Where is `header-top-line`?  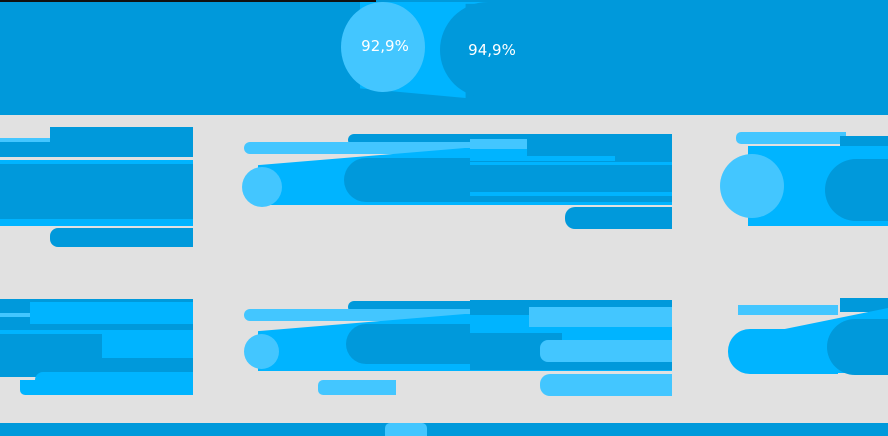 header-top-line is located at coordinates (188, 1).